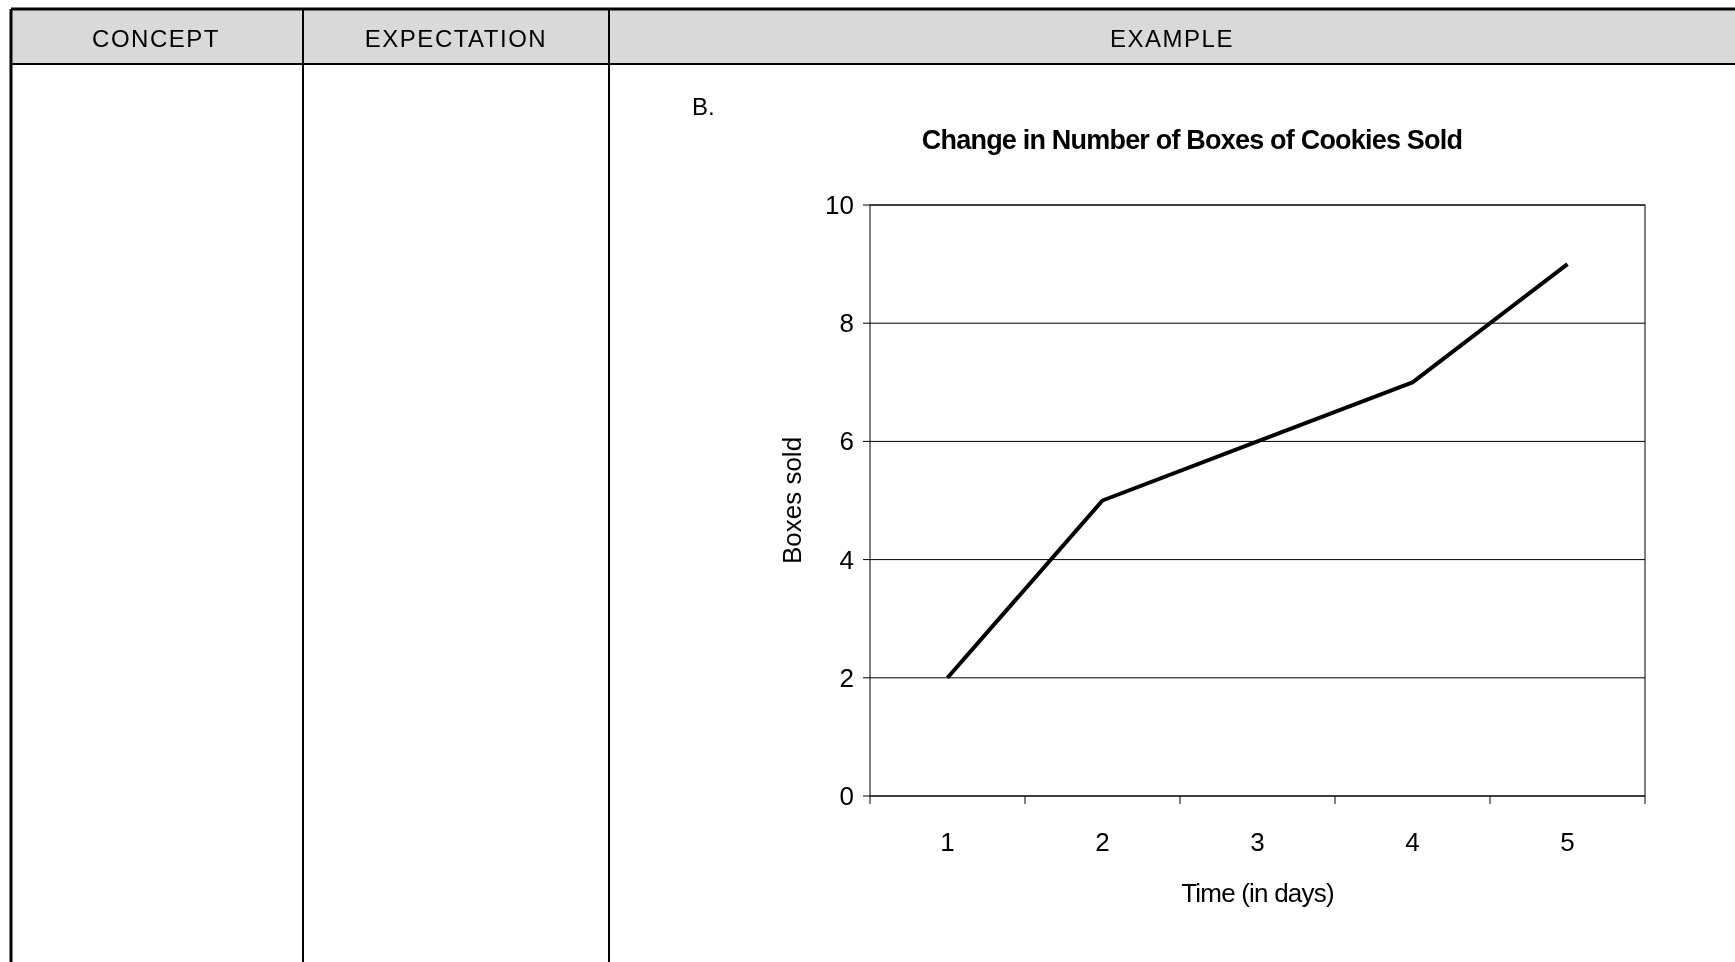 The image size is (1735, 962). Describe the element at coordinates (839, 205) in the screenshot. I see `y-tick-label: 10` at that location.